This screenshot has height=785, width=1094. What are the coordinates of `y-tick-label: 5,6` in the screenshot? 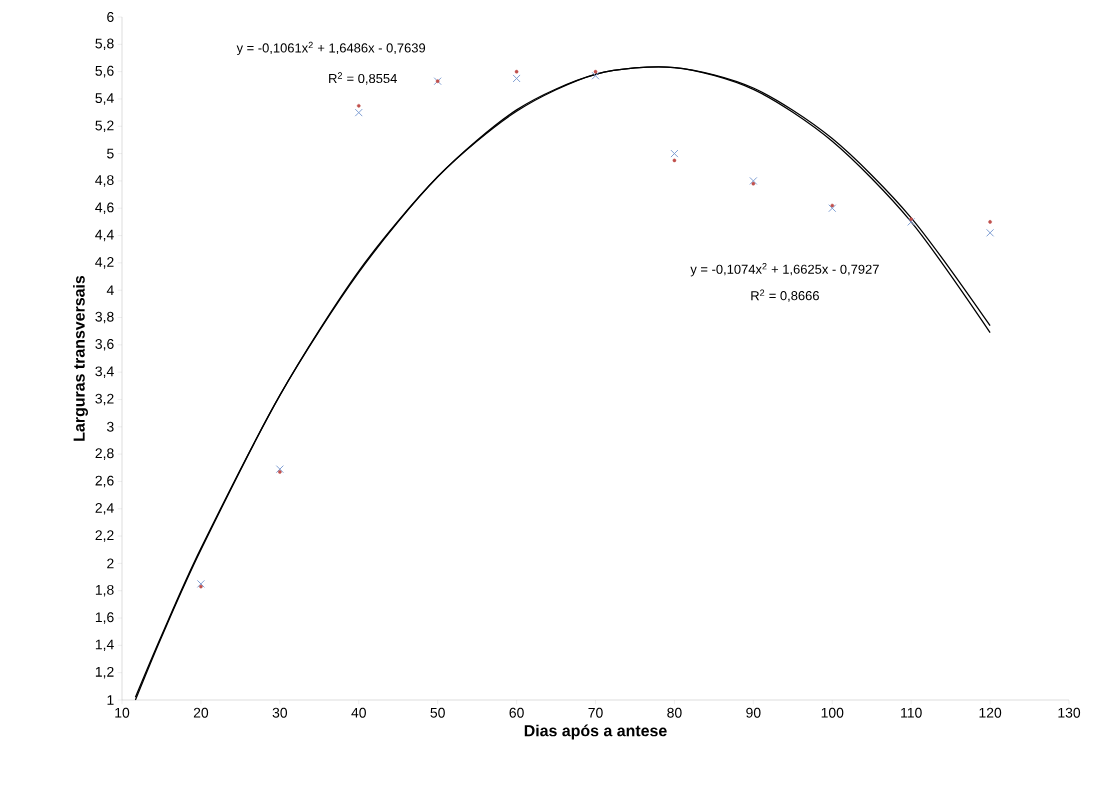 It's located at (104, 71).